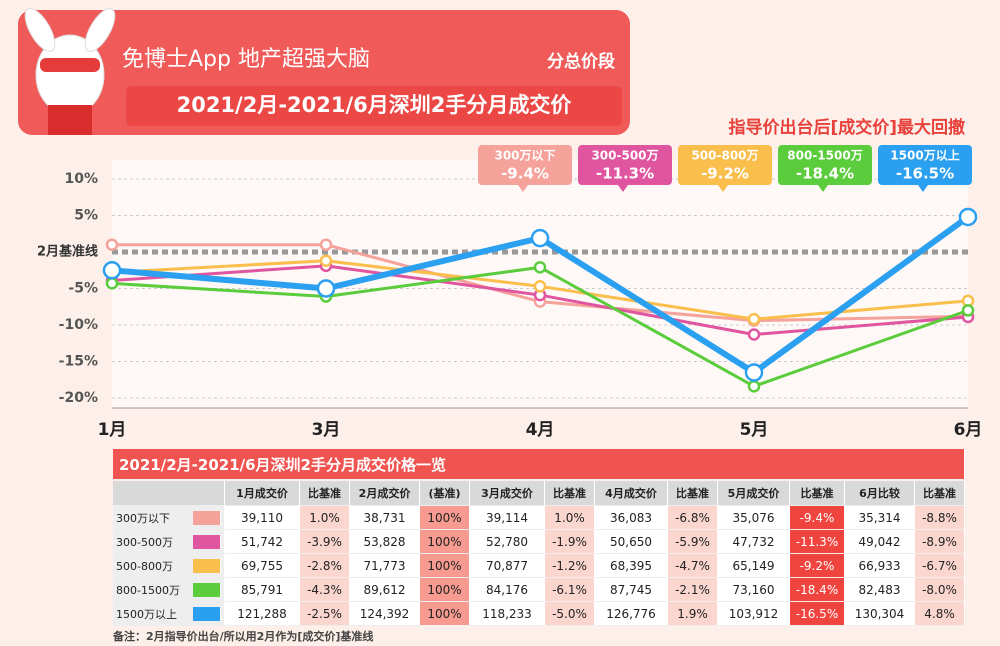 The image size is (1000, 646). What do you see at coordinates (153, 614) in the screenshot?
I see `row-name: 1500万以上` at bounding box center [153, 614].